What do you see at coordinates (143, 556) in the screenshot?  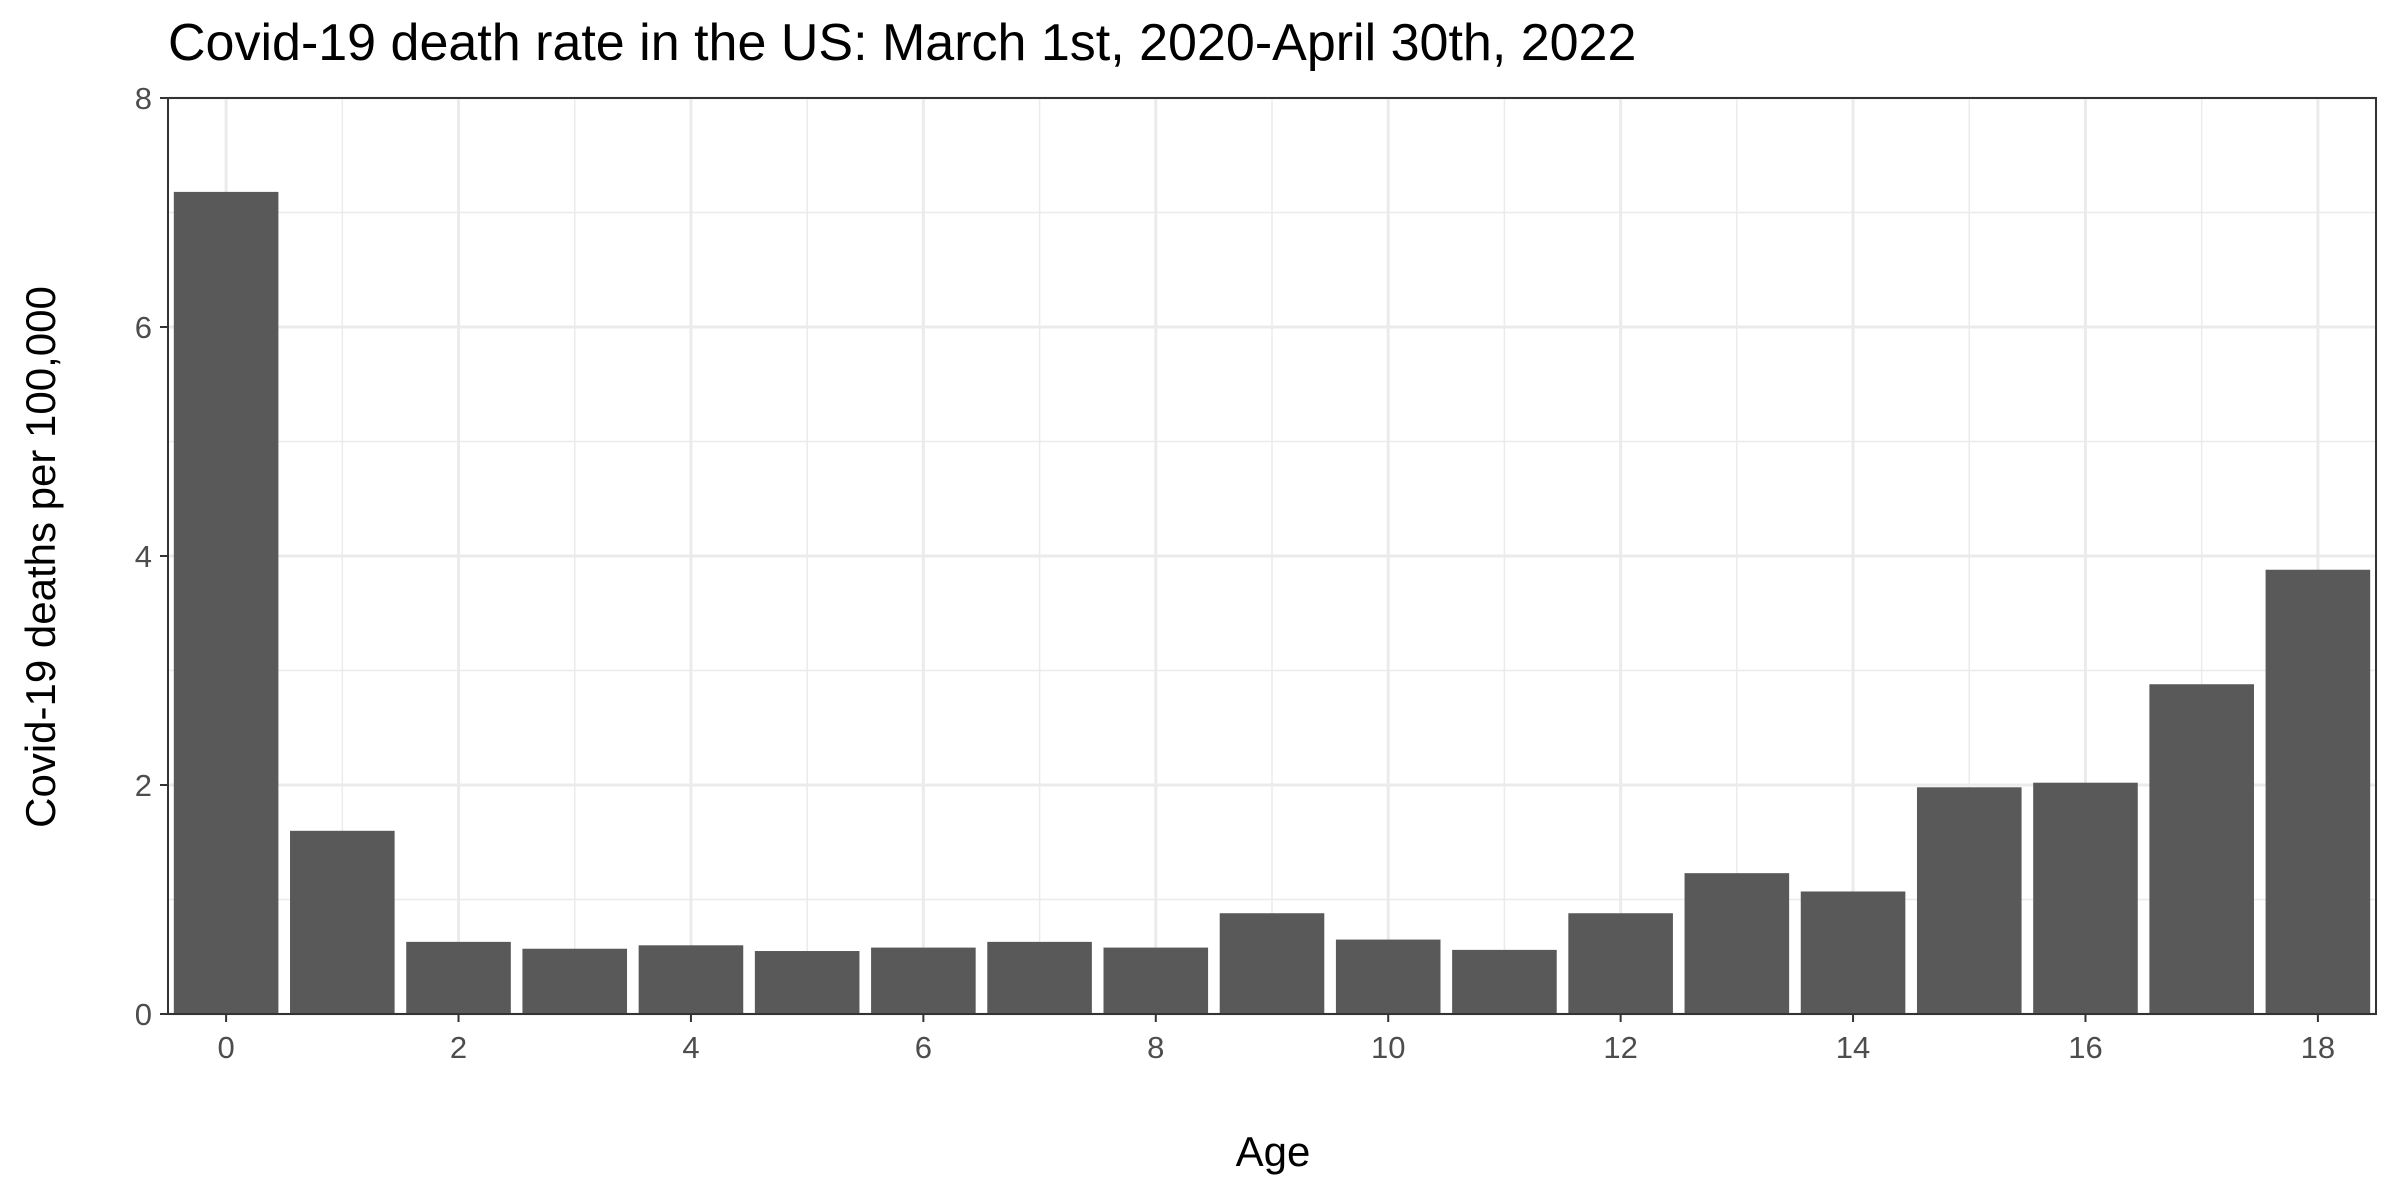 I see `y-tick-label: 4` at bounding box center [143, 556].